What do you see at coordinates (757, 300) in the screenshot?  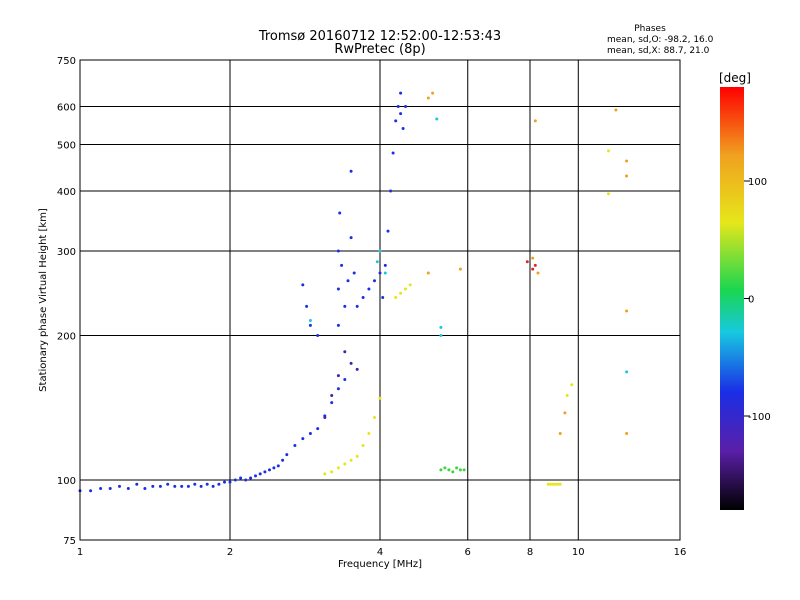 I see `colorbar-ticks: 100 0 -100` at bounding box center [757, 300].